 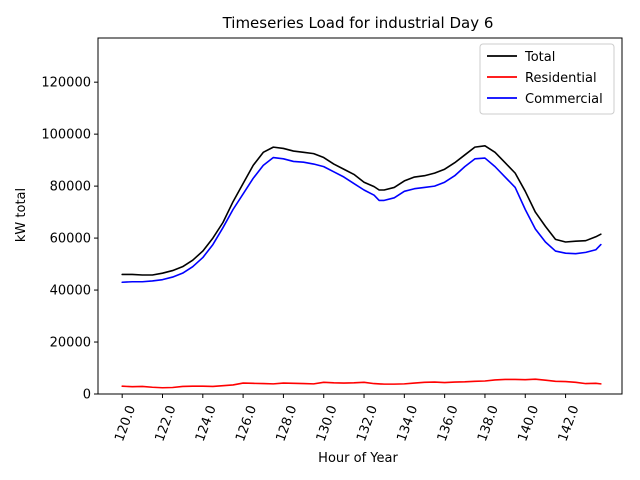 What do you see at coordinates (561, 78) in the screenshot?
I see `legend-label-residential: Residential` at bounding box center [561, 78].